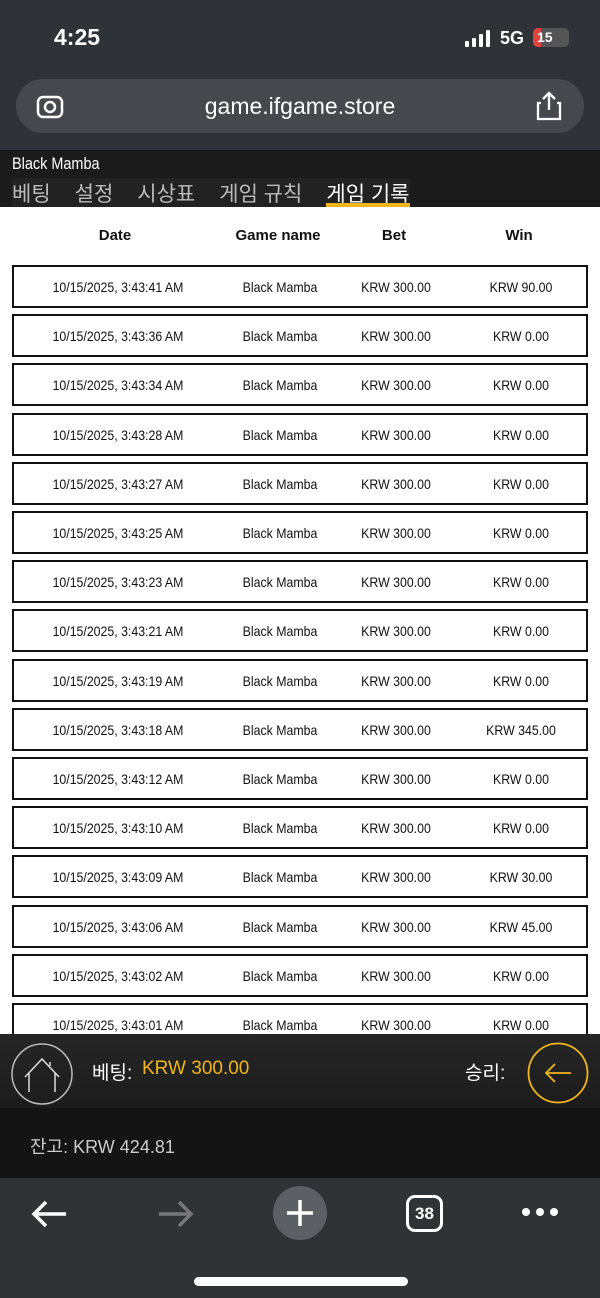 The width and height of the screenshot is (600, 1298). Describe the element at coordinates (300, 1071) in the screenshot. I see `bet-bar: 베팅: KRW 300.00 승리:` at that location.